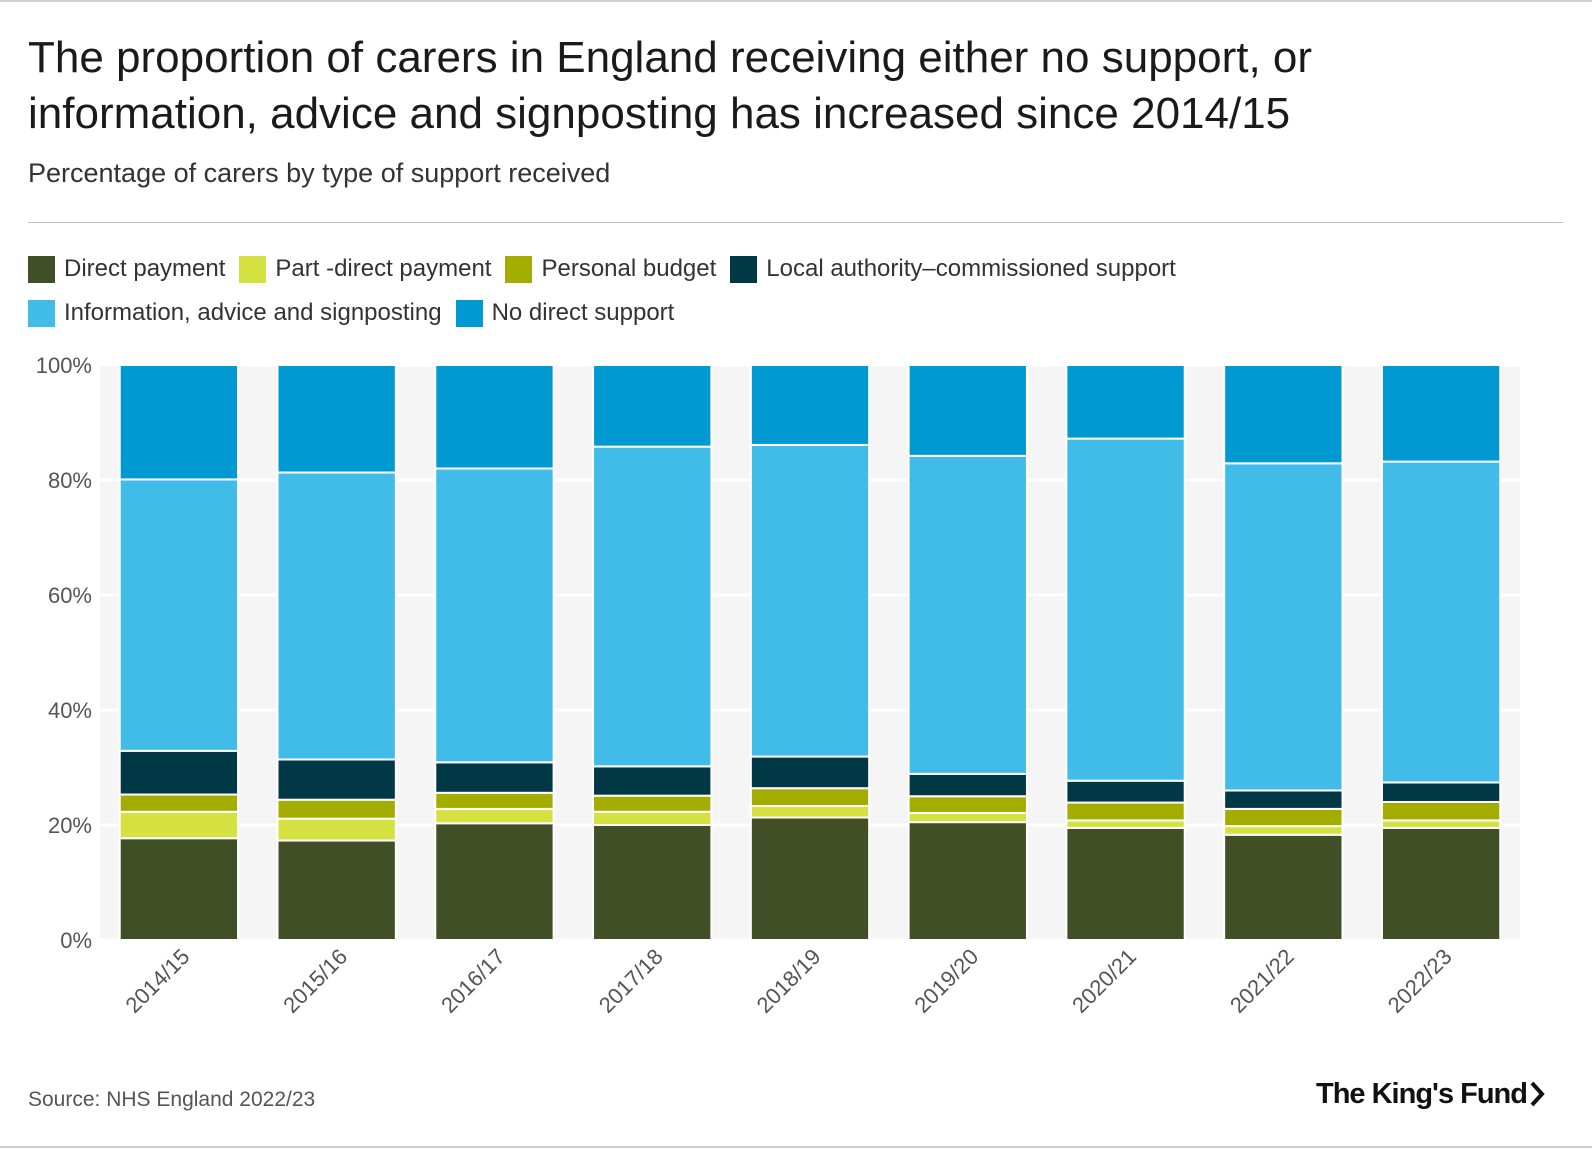  Describe the element at coordinates (70, 480) in the screenshot. I see `y-tick-label: 80%` at that location.